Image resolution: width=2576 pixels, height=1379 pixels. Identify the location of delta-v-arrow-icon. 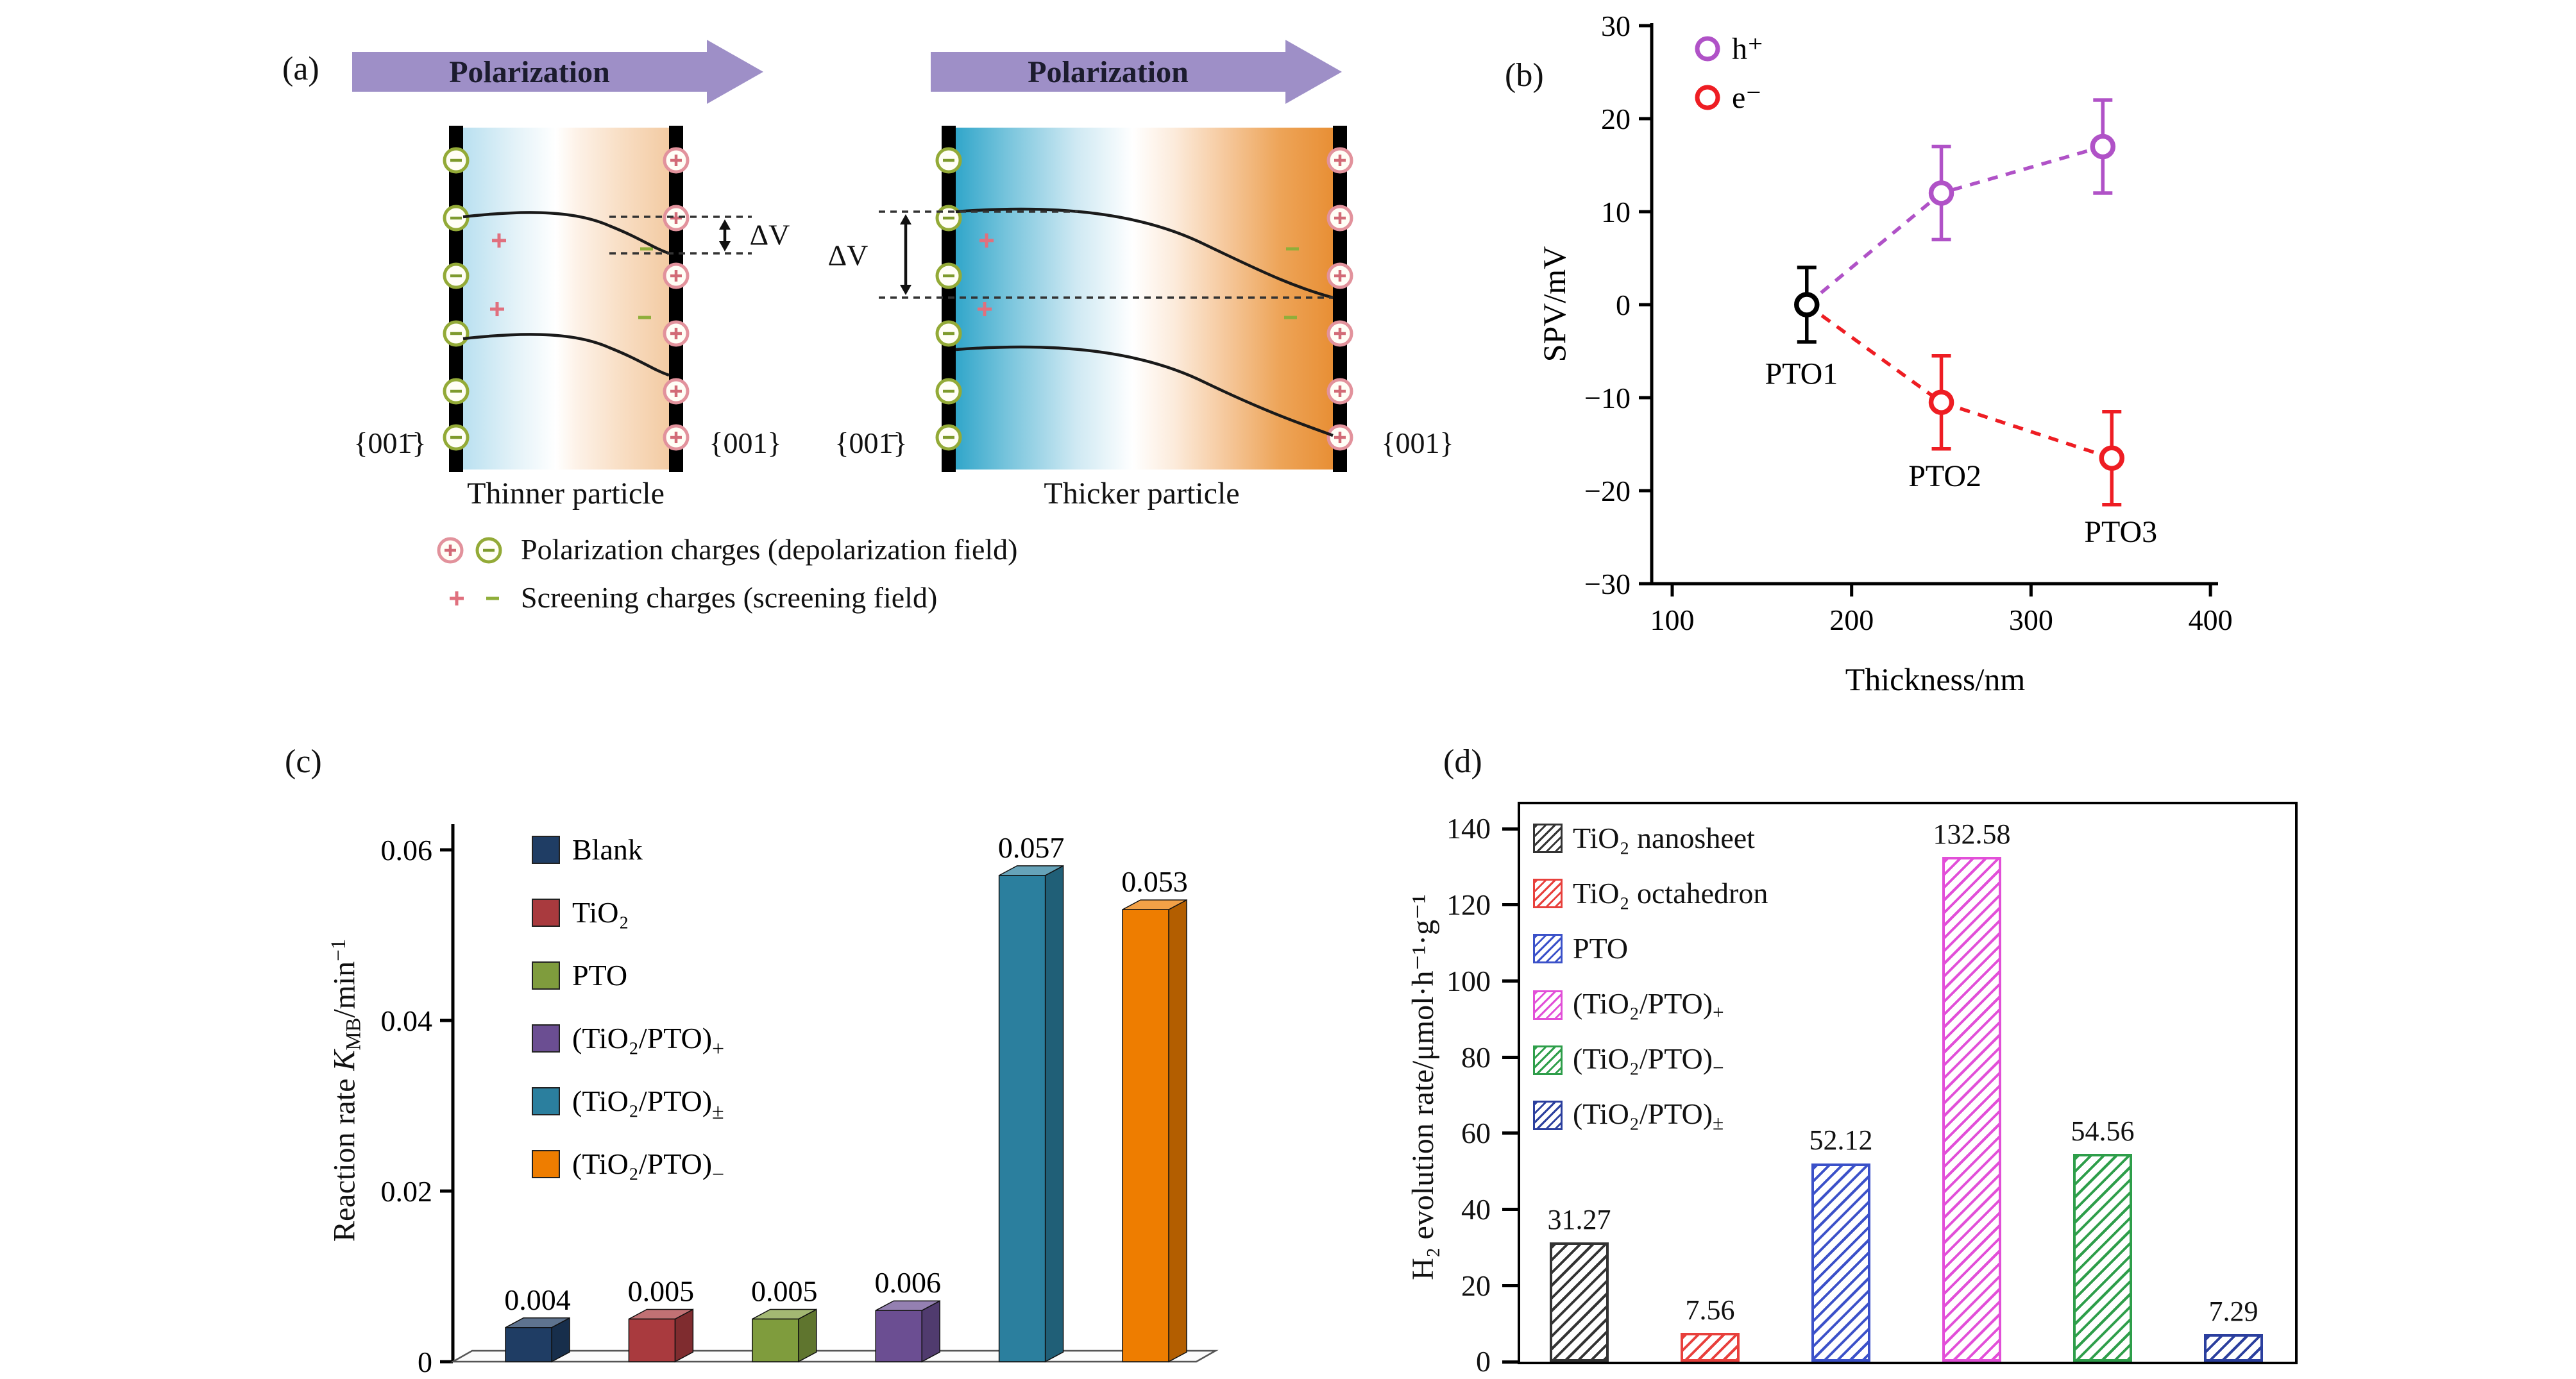
(725, 235).